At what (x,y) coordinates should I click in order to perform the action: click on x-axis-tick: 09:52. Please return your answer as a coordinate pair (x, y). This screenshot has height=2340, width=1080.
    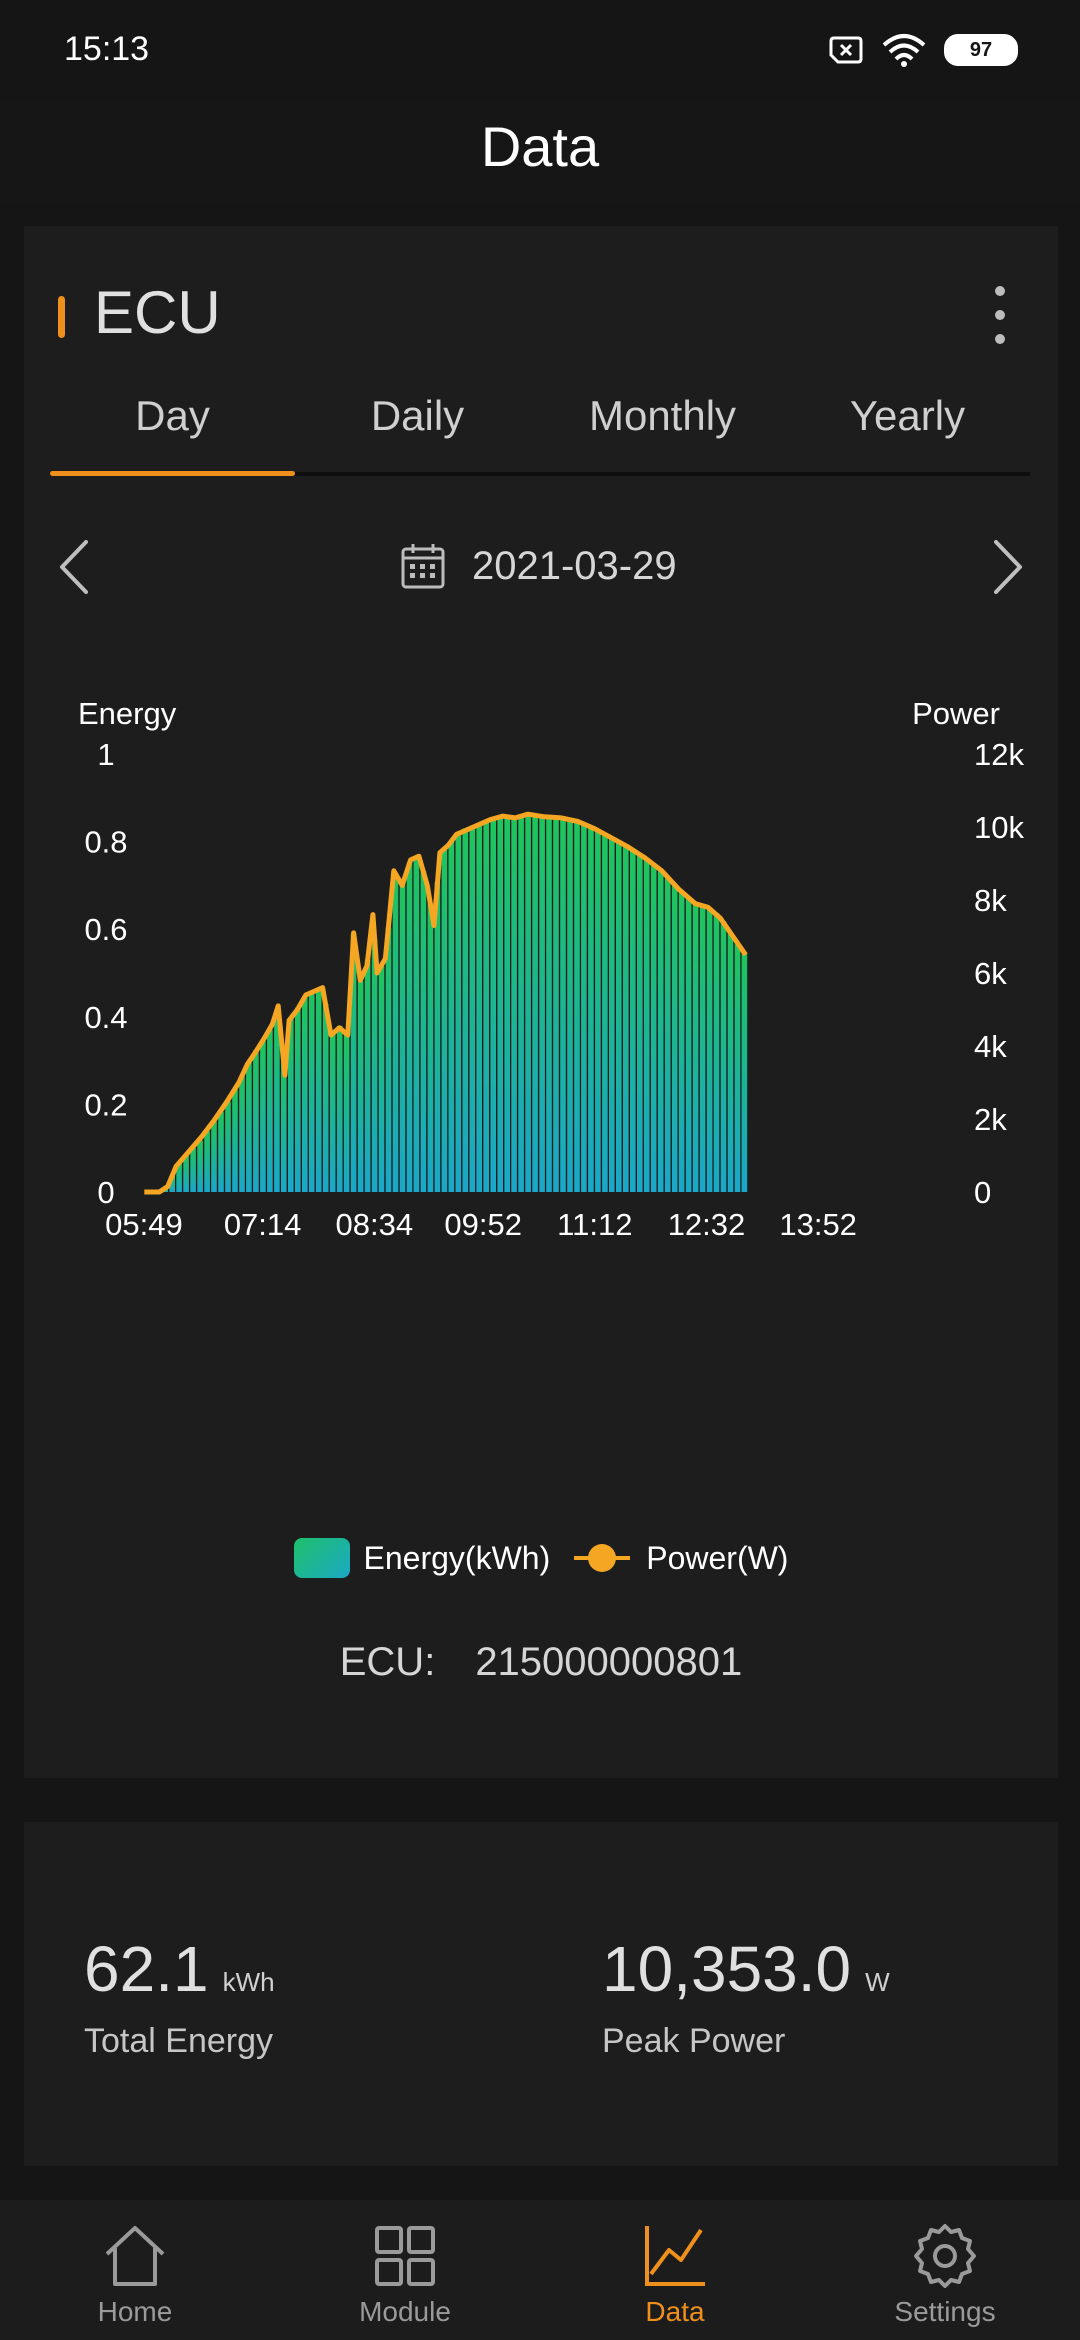
    Looking at the image, I should click on (483, 1224).